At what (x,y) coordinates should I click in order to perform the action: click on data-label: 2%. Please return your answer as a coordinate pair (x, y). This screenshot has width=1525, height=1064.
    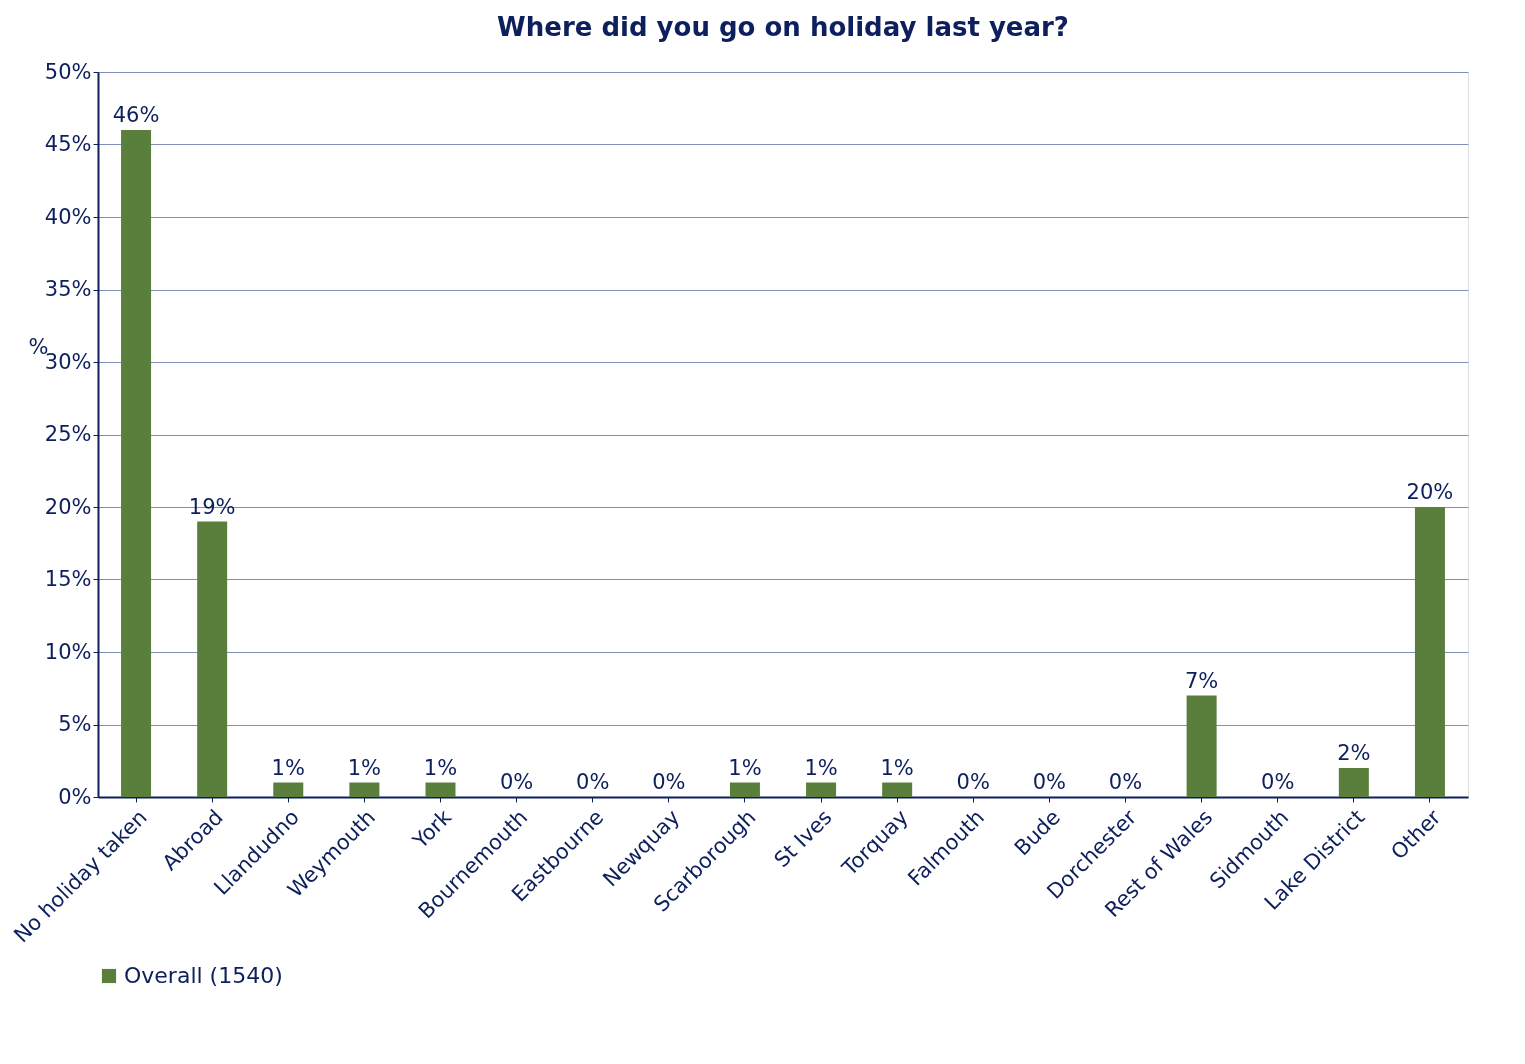
    Looking at the image, I should click on (1354, 753).